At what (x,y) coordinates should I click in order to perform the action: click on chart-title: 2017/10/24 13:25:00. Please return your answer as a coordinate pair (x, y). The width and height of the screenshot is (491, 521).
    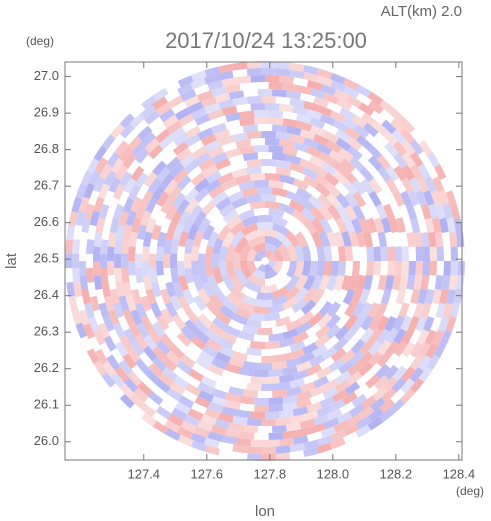
    Looking at the image, I should click on (266, 40).